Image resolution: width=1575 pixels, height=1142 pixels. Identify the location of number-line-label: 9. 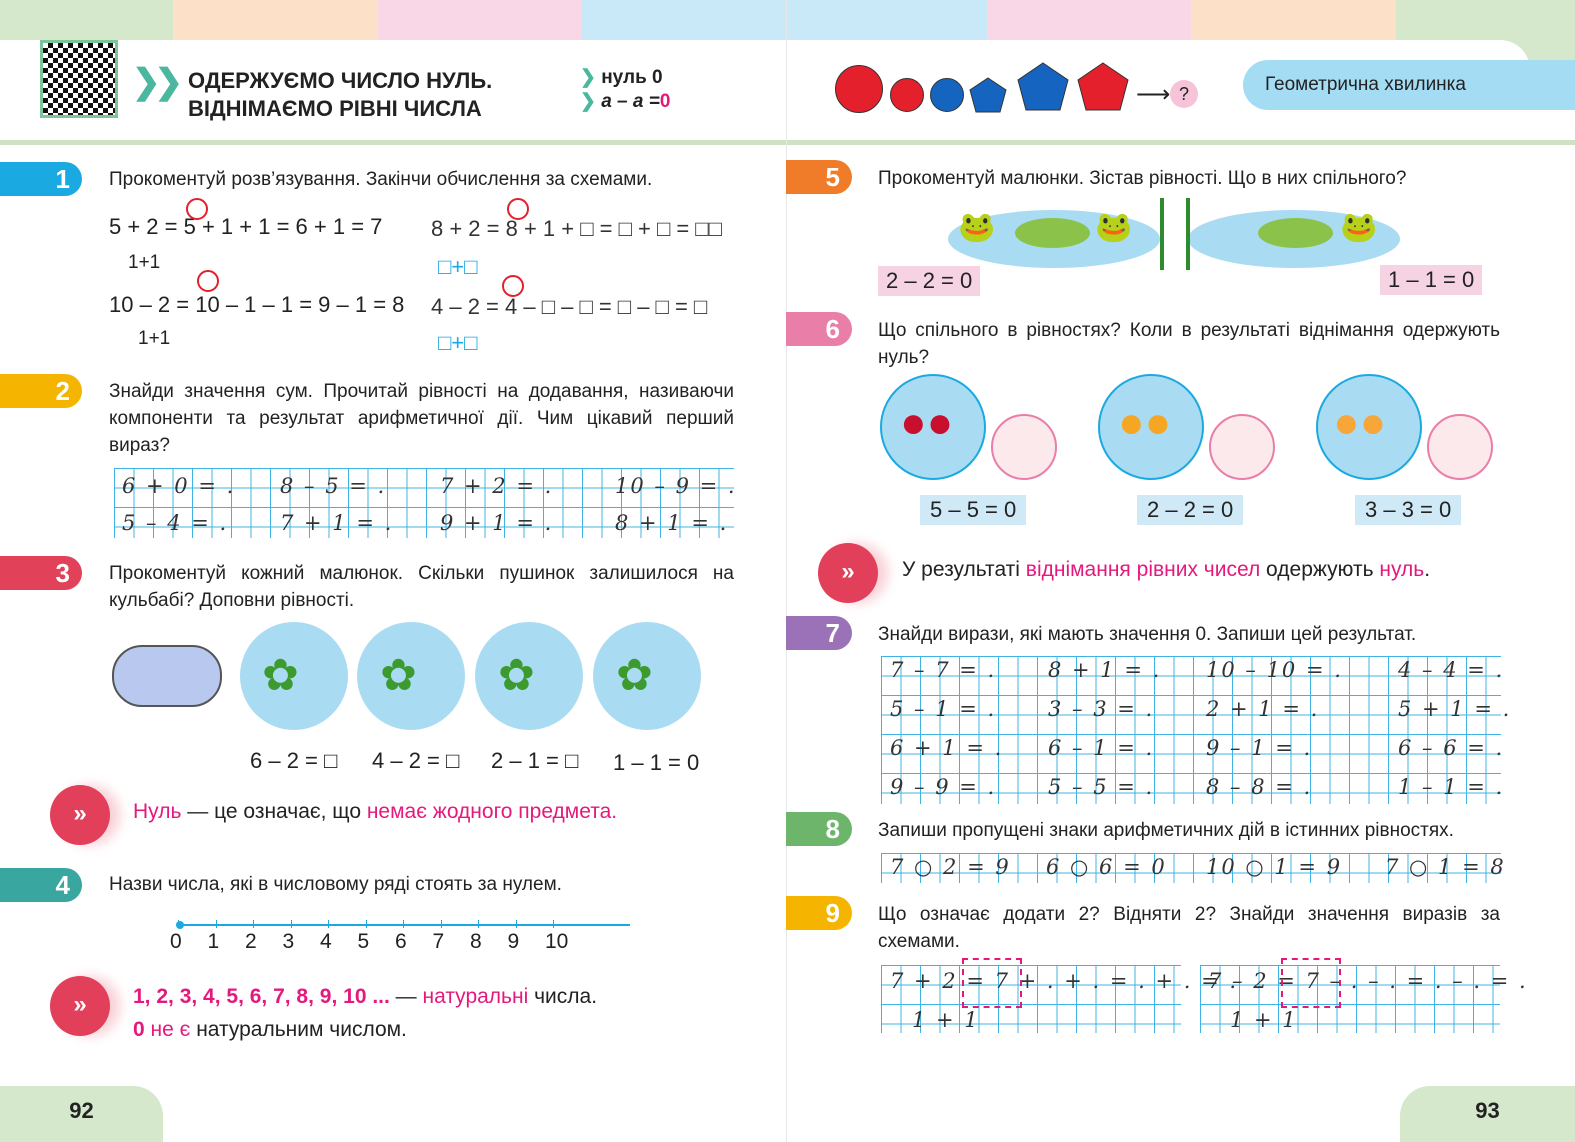
(513, 941).